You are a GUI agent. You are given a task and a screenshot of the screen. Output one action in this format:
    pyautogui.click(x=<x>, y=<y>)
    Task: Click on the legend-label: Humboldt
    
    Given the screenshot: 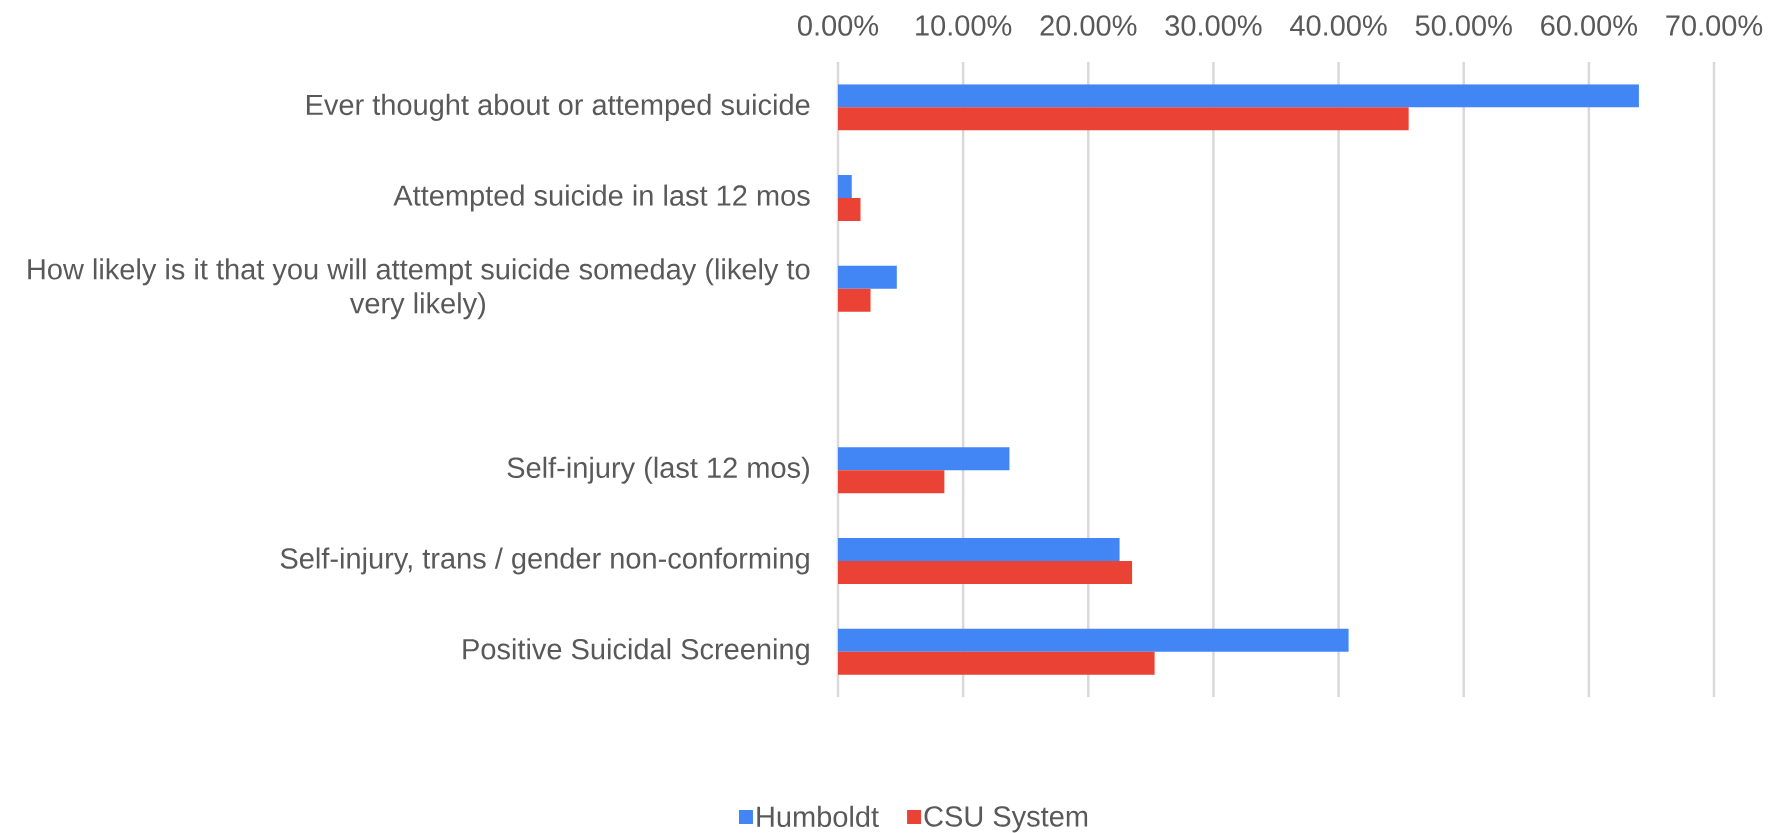 What is the action you would take?
    pyautogui.click(x=818, y=816)
    